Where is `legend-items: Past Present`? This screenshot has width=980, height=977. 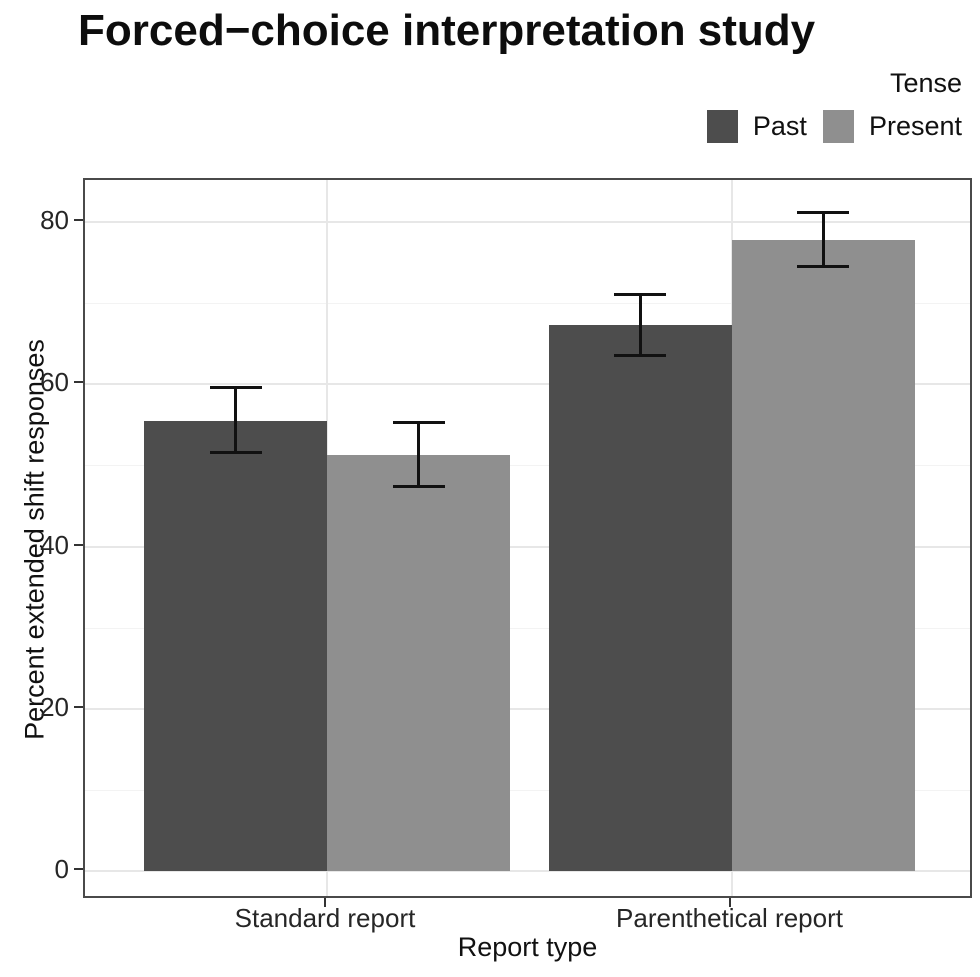
legend-items: Past Present is located at coordinates (826, 126).